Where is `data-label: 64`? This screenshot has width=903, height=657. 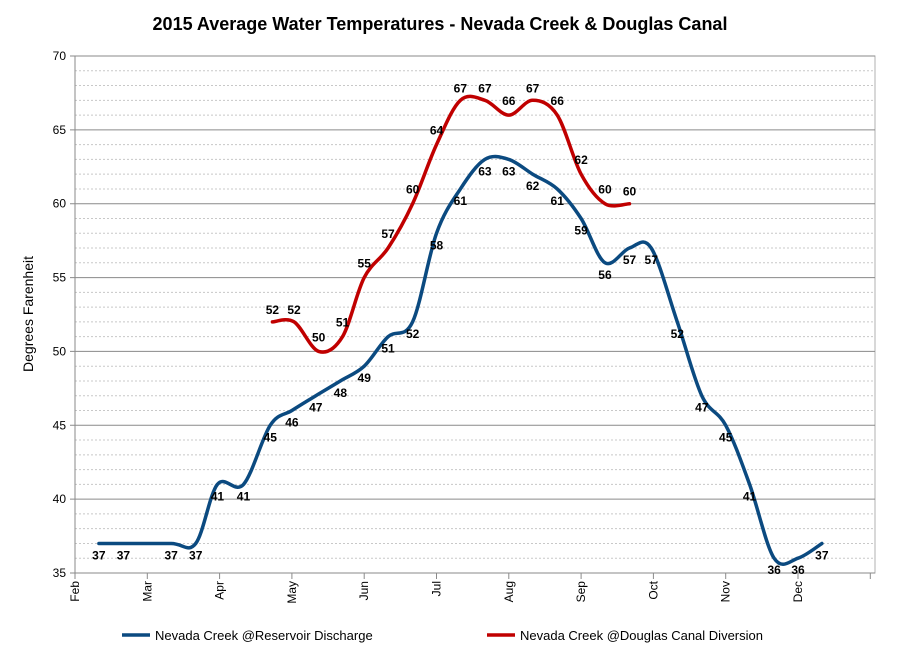 data-label: 64 is located at coordinates (437, 131).